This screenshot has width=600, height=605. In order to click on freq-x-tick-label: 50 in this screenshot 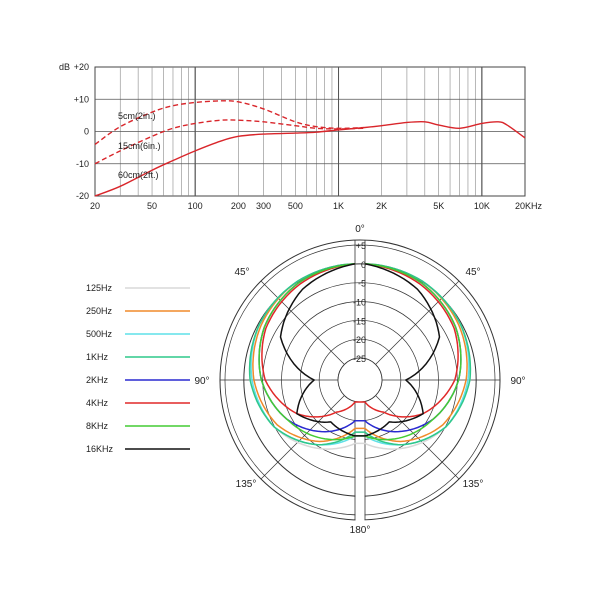, I will do `click(152, 206)`.